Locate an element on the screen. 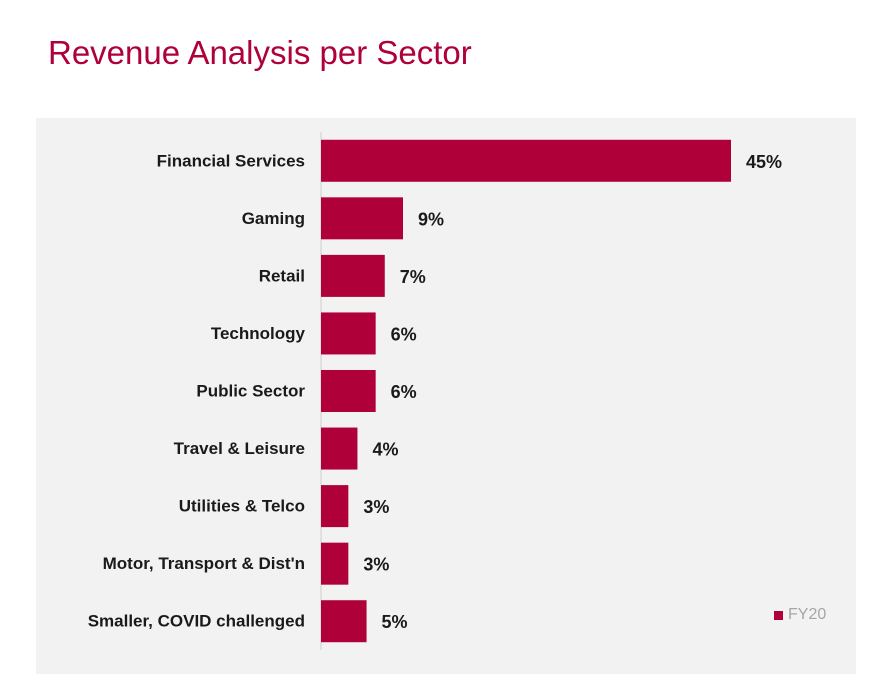 The height and width of the screenshot is (699, 886). category-label: Financial Services is located at coordinates (231, 160).